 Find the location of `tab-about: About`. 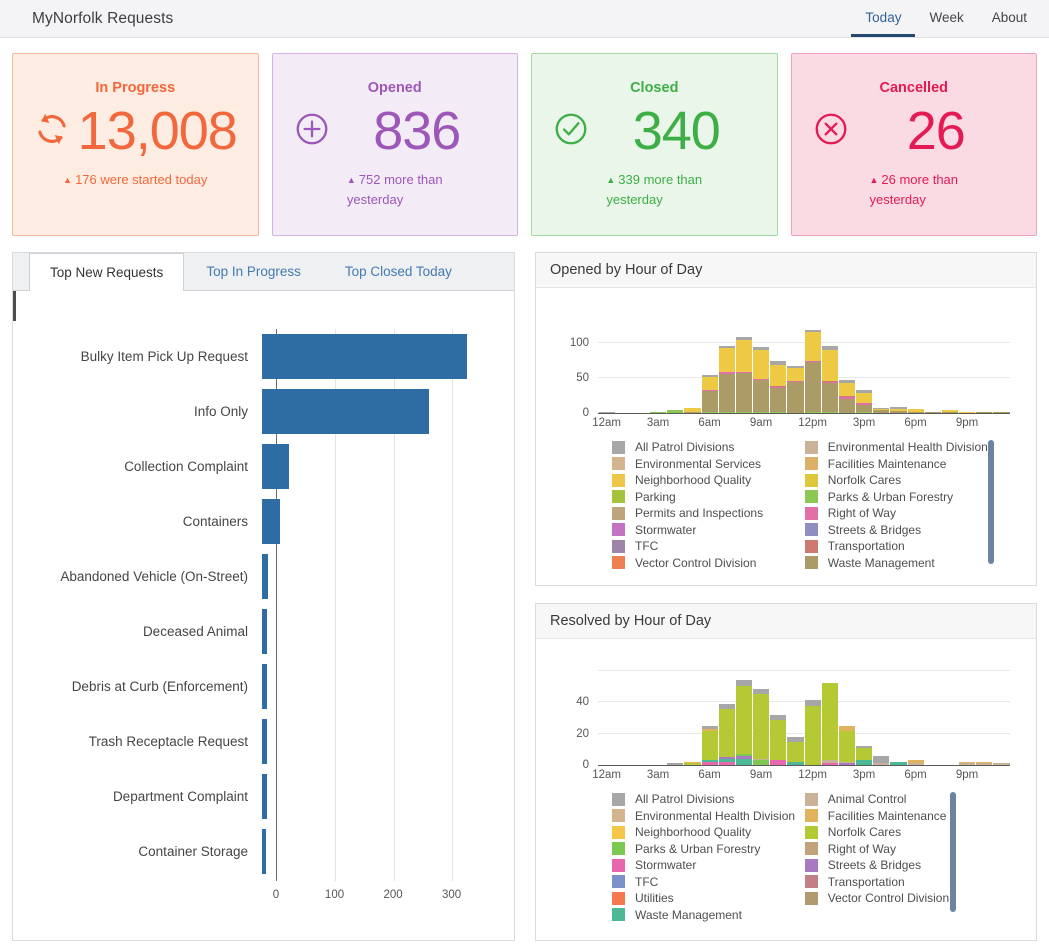

tab-about: About is located at coordinates (1009, 17).